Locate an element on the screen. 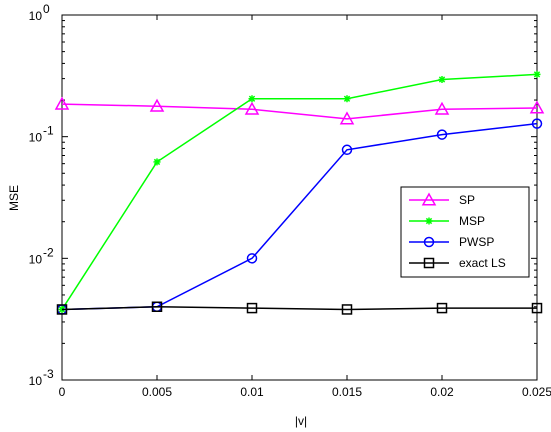 This screenshot has width=551, height=432. legend-entry-pwsp: PWSP is located at coordinates (451, 242).